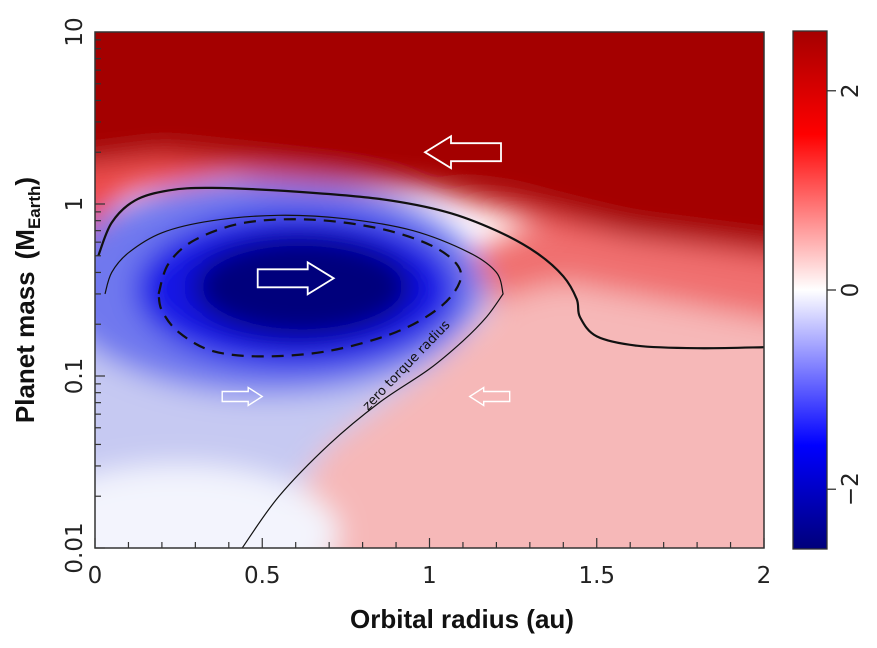 The image size is (877, 648). I want to click on y-tick-label: 1, so click(75, 204).